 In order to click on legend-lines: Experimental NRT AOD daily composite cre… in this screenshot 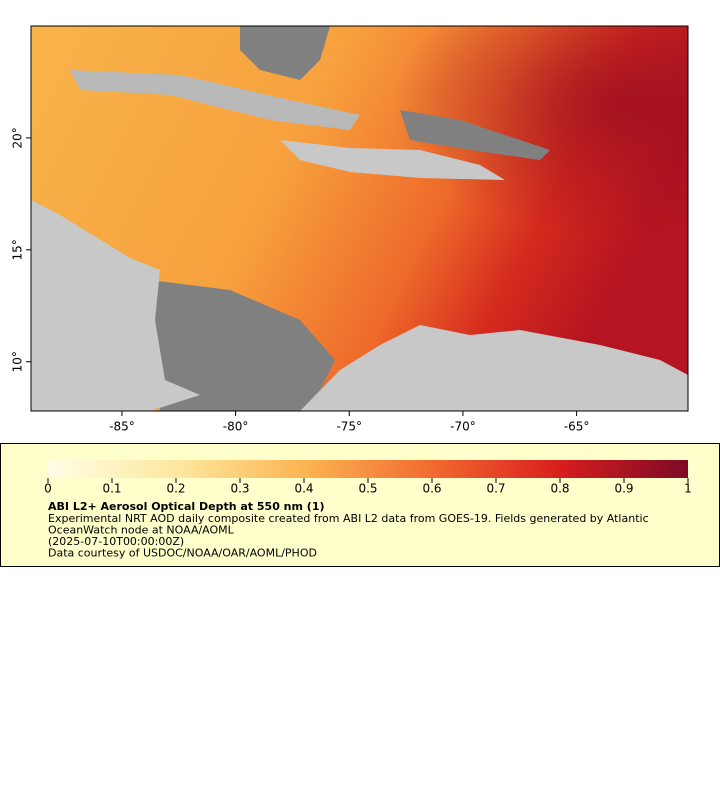, I will do `click(348, 536)`.